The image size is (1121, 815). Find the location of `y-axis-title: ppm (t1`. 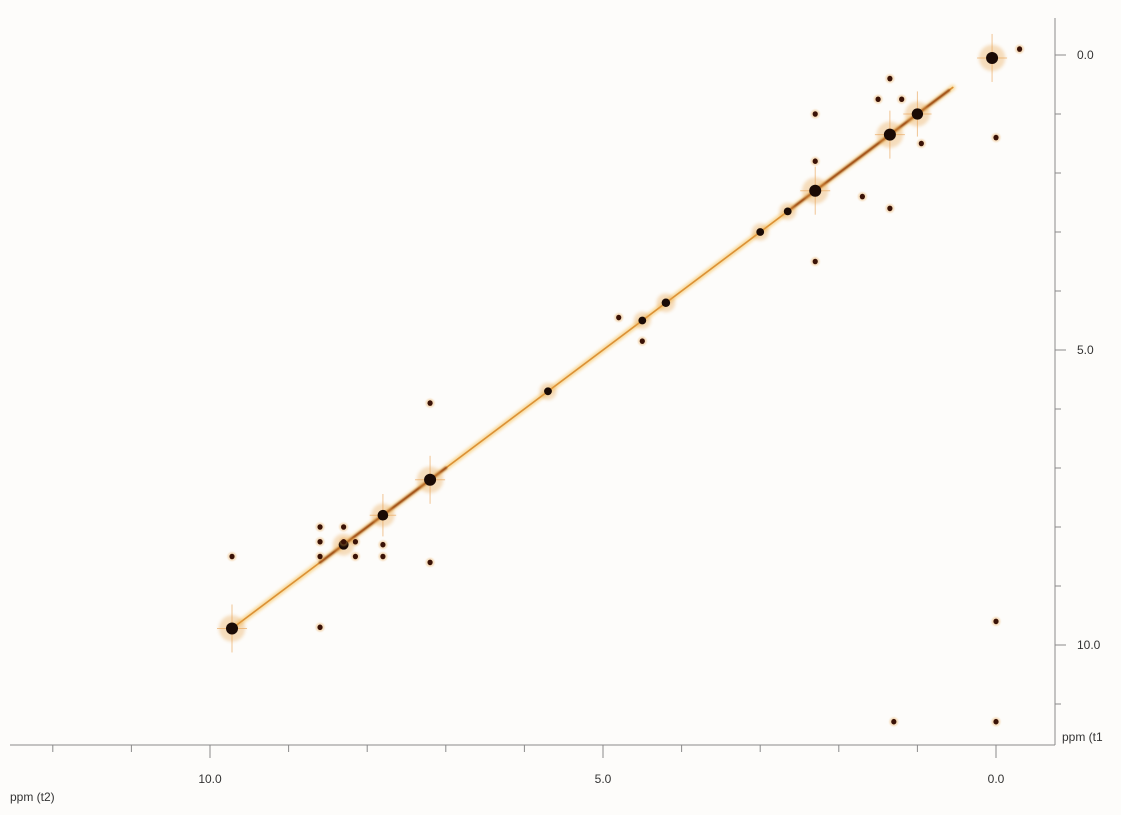

y-axis-title: ppm (t1 is located at coordinates (1082, 737).